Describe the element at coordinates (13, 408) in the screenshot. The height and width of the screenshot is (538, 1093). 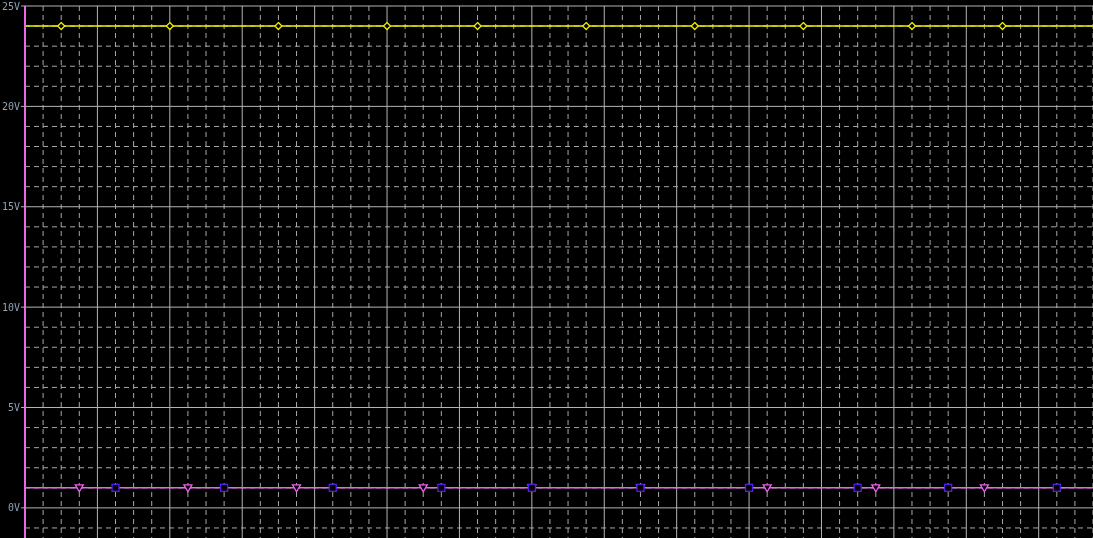
I see `y-tick-label: 5V` at that location.